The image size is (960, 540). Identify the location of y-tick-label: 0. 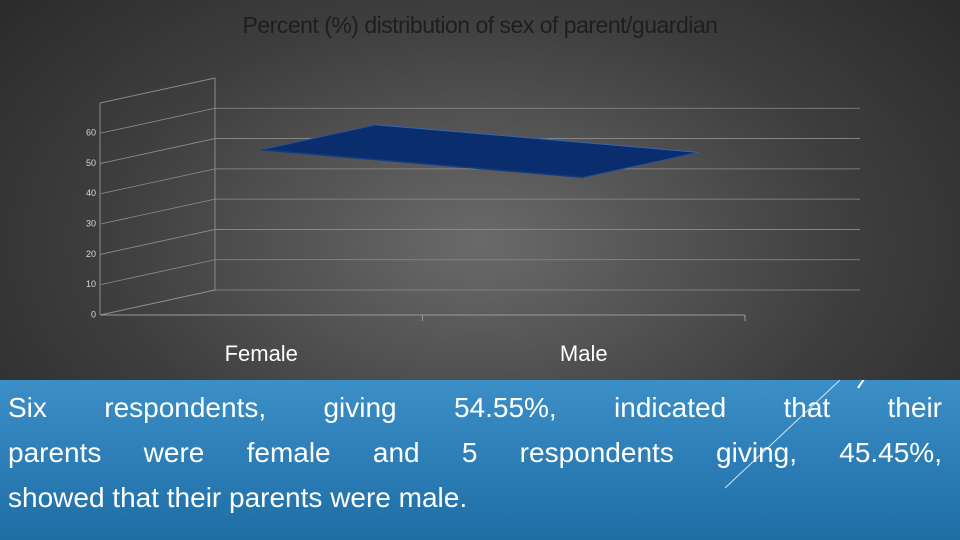
(93, 314).